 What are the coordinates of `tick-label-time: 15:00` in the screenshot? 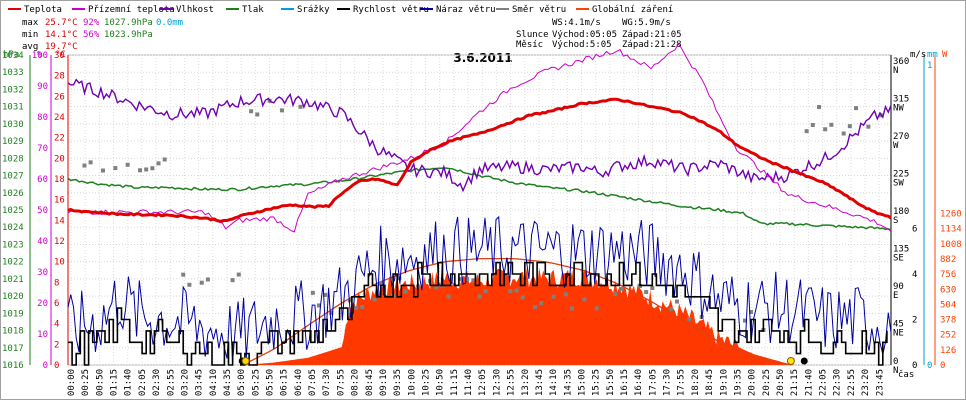 It's located at (582, 382).